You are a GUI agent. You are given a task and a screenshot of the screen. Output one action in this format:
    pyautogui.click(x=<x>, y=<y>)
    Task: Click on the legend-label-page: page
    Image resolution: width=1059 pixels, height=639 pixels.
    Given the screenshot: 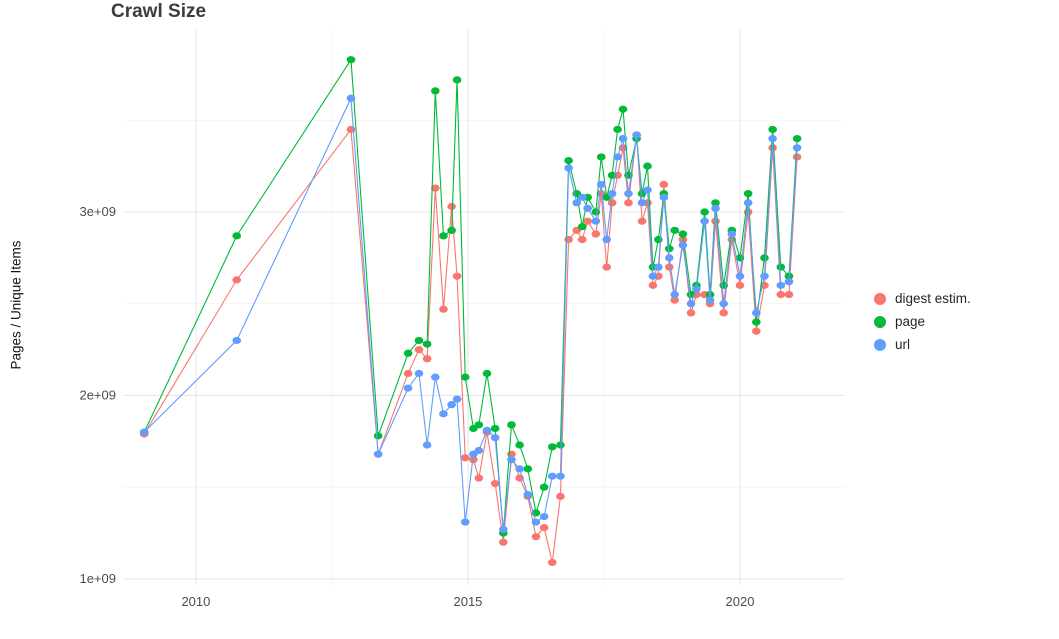 What is the action you would take?
    pyautogui.click(x=910, y=321)
    